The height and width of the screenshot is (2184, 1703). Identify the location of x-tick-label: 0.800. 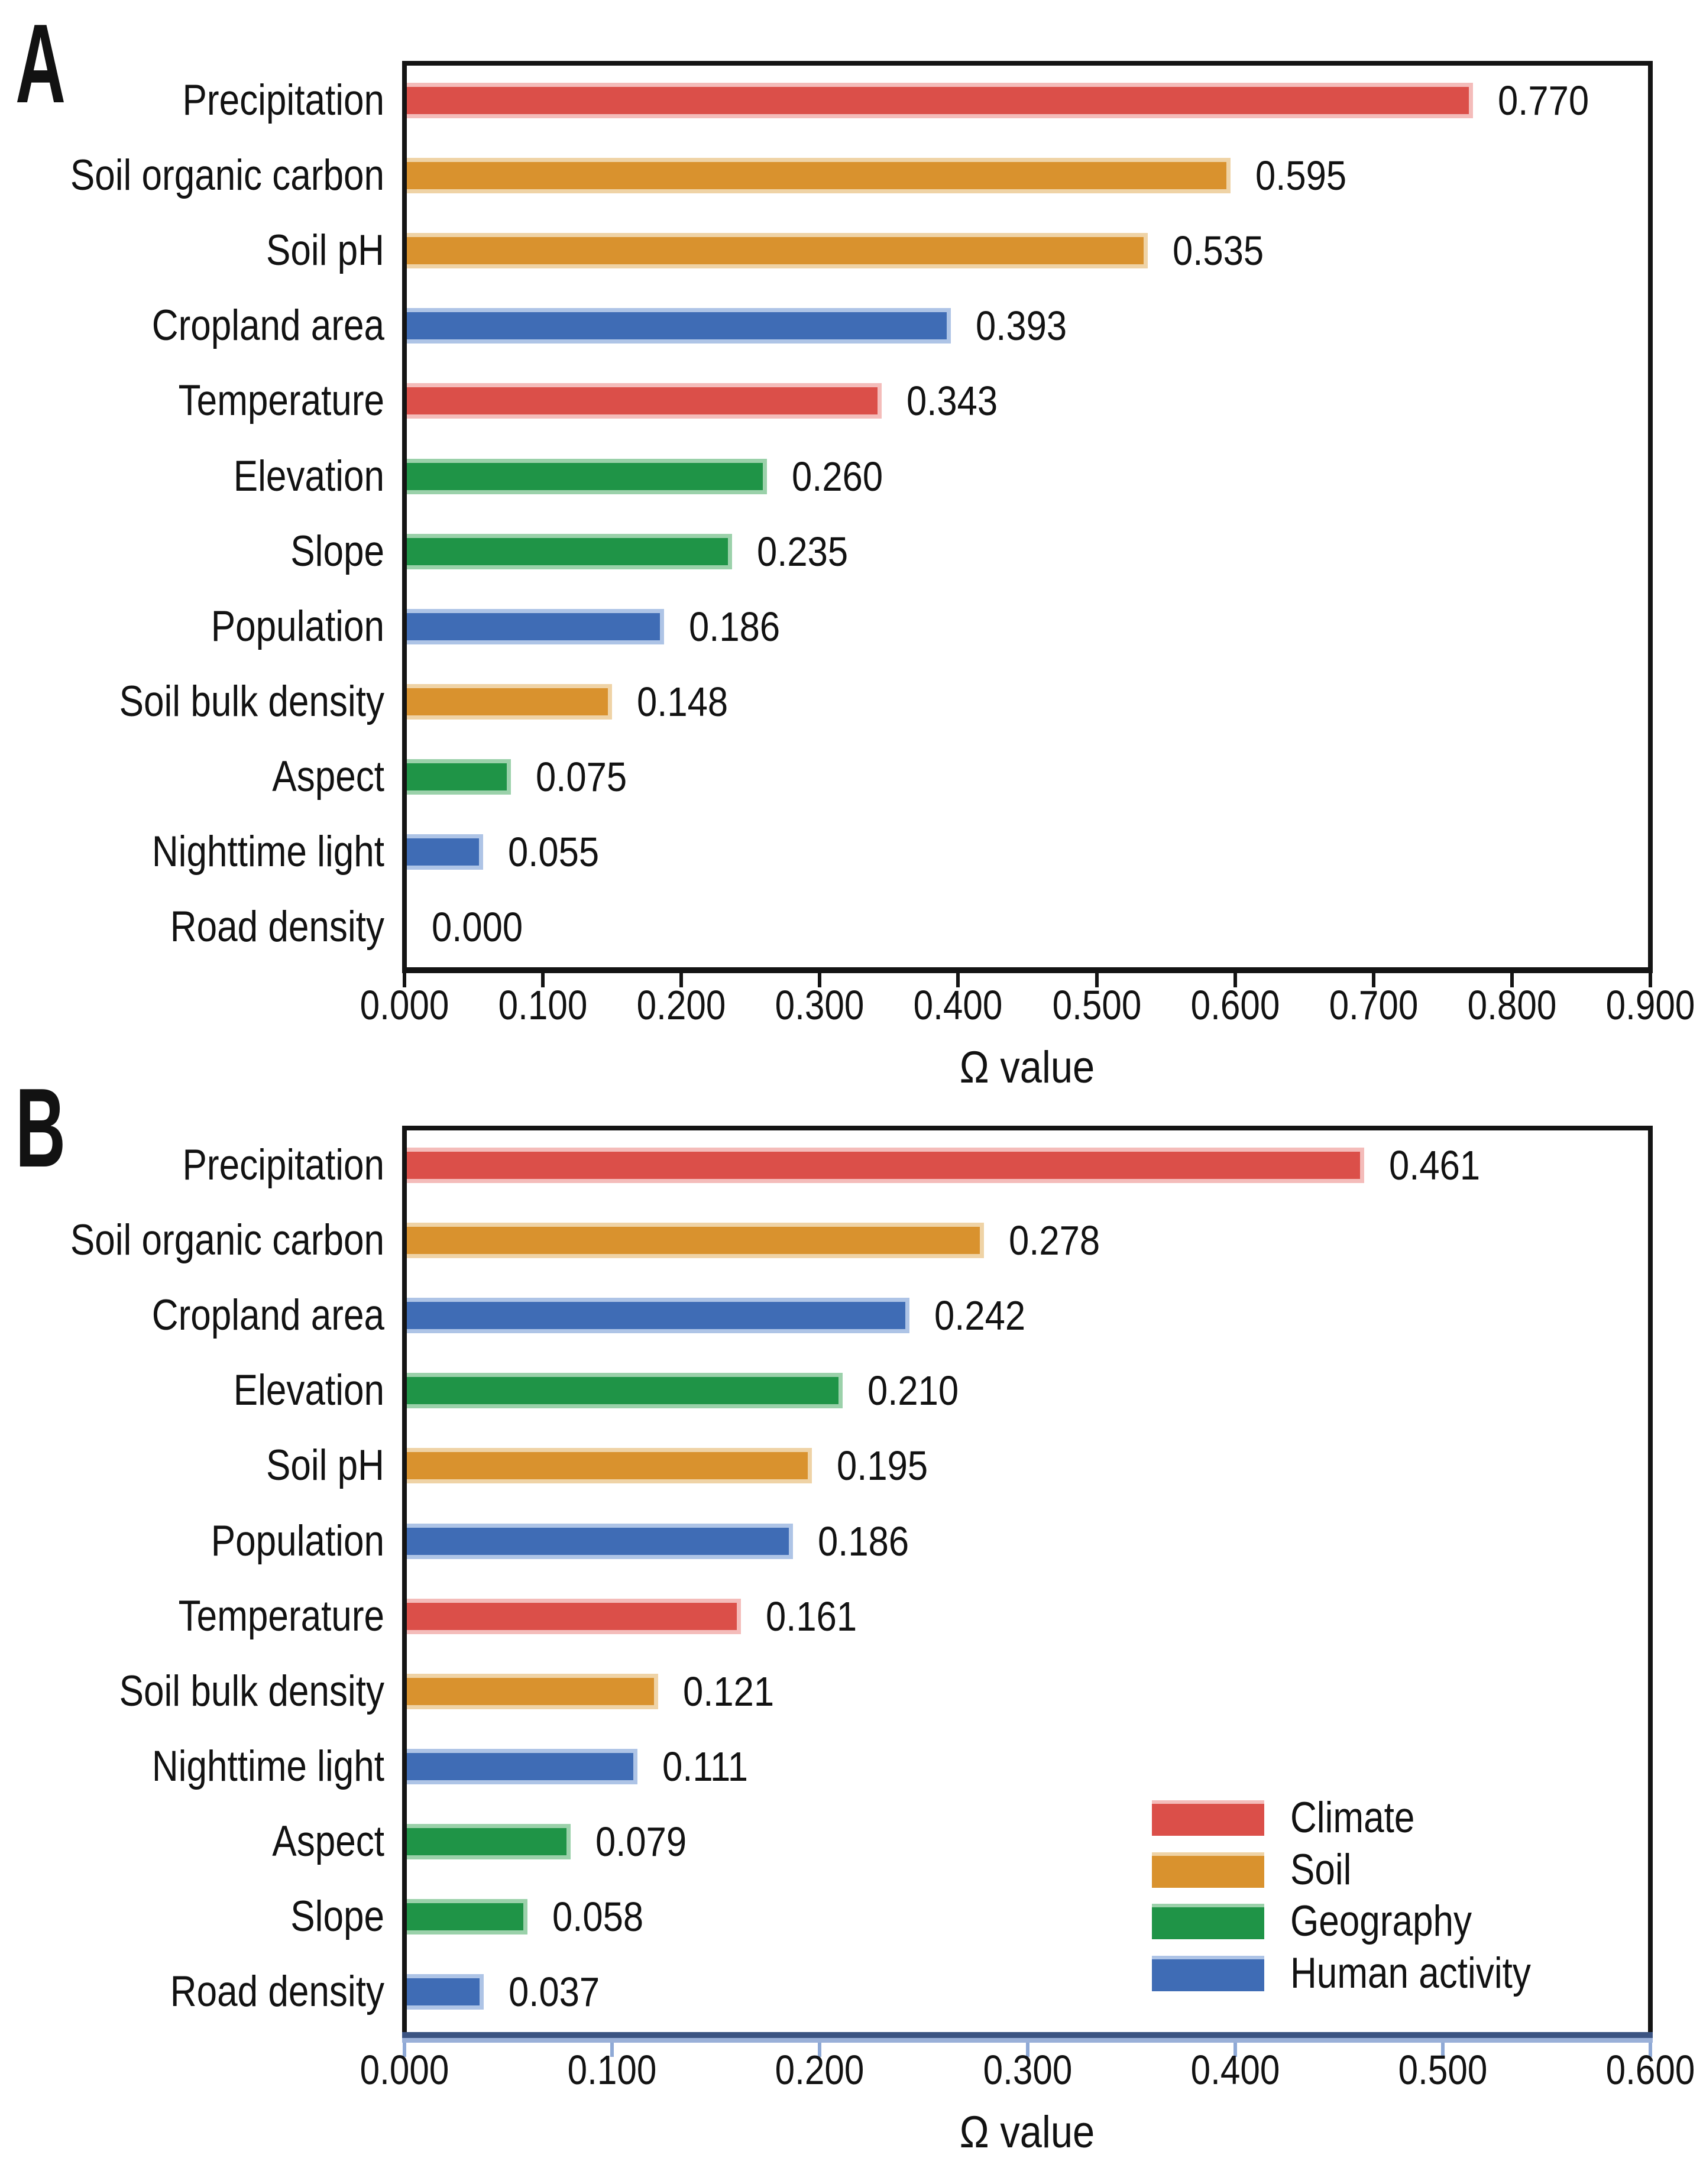
(1512, 1005).